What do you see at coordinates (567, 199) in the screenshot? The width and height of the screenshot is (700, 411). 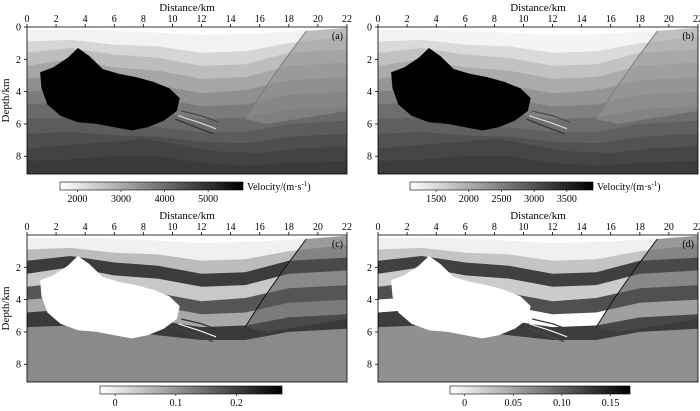 I see `colorbar-tick-label: 3500` at bounding box center [567, 199].